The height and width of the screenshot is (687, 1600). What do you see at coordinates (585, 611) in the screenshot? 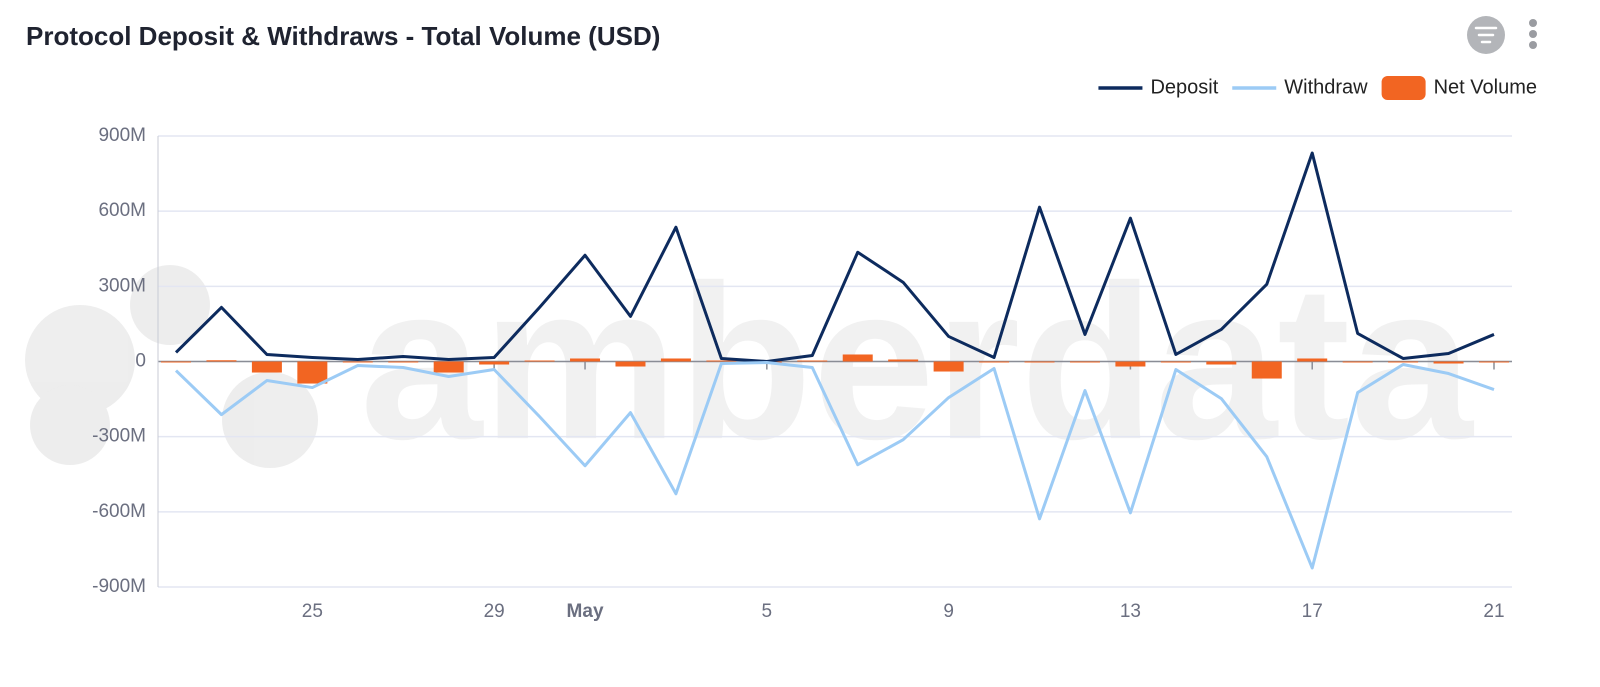
I see `x-tick-label: May` at bounding box center [585, 611].